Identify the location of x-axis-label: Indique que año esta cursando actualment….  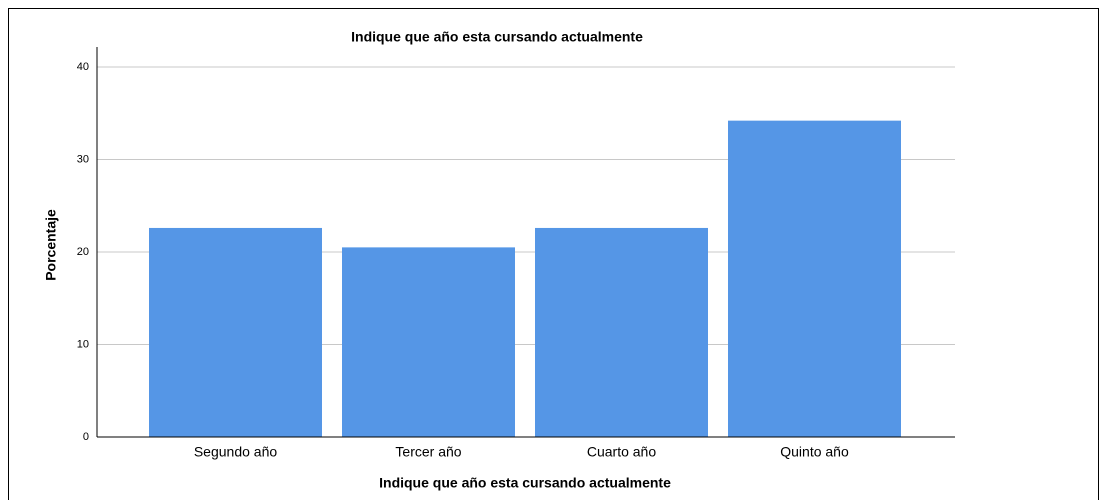
(525, 483).